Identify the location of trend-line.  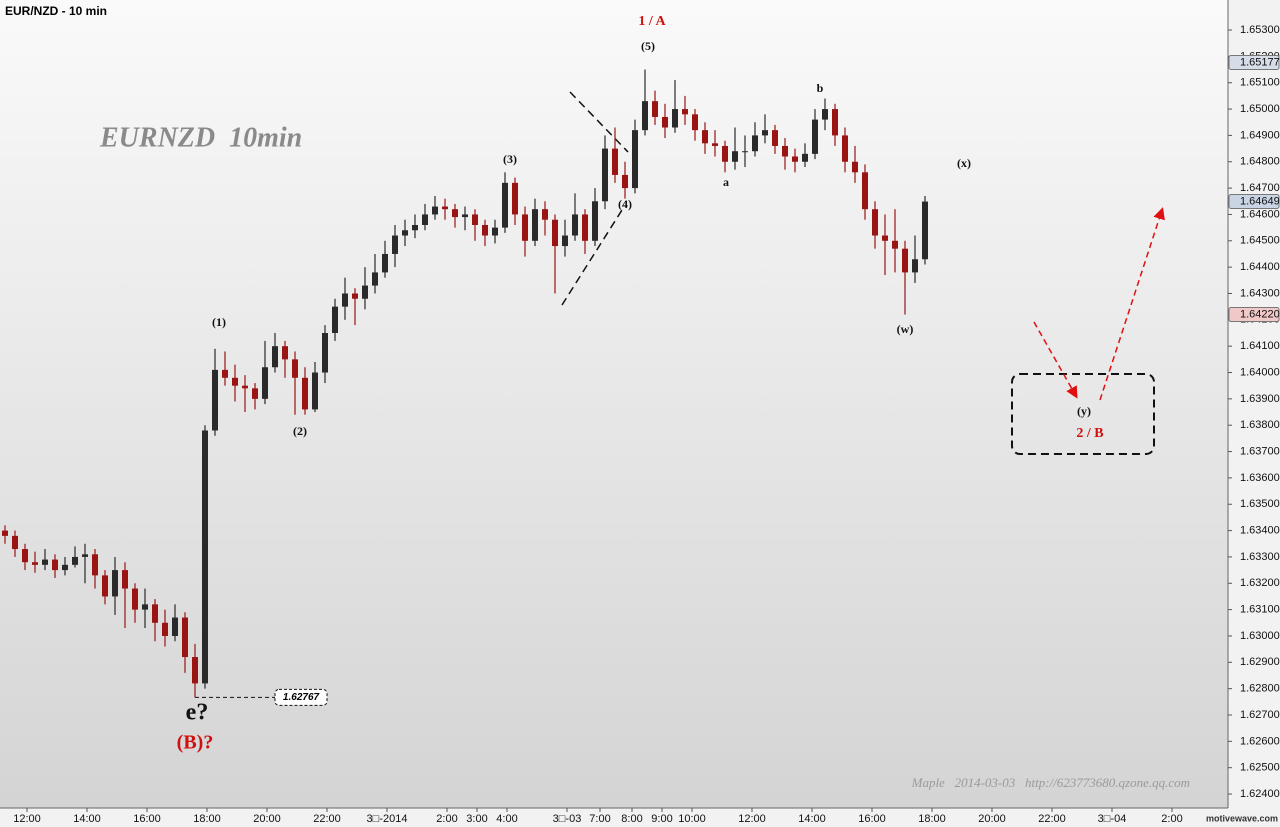
(599, 122).